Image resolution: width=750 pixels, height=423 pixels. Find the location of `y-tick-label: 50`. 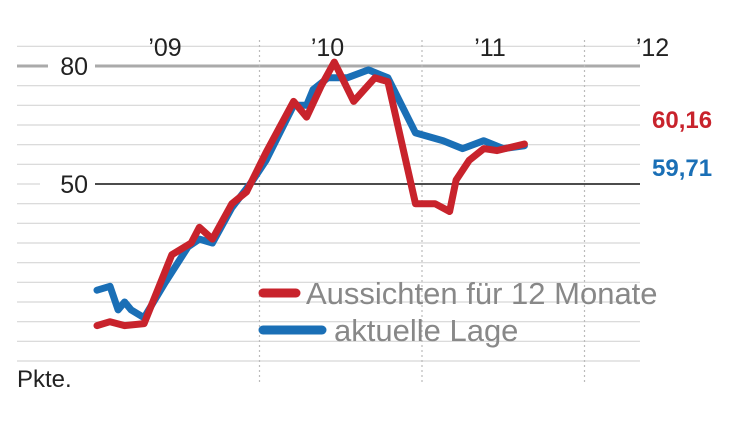

y-tick-label: 50 is located at coordinates (74, 185).